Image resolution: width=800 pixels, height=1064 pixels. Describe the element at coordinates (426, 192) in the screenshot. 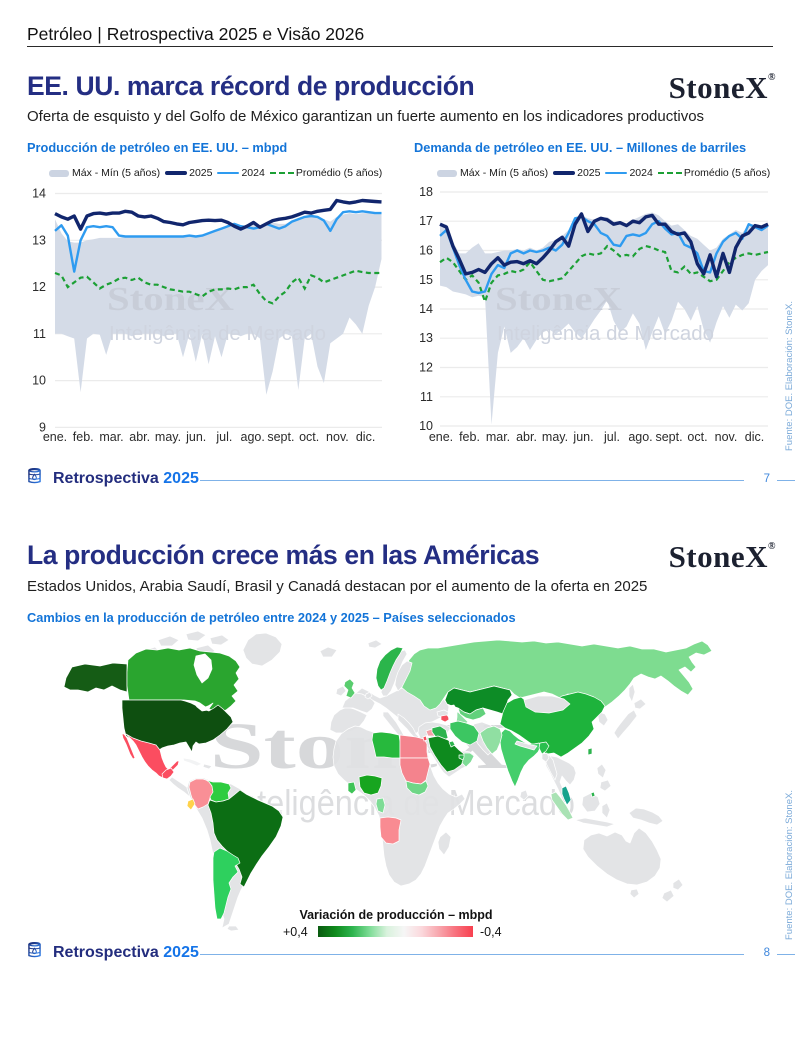

I see `svg-text: 18` at that location.